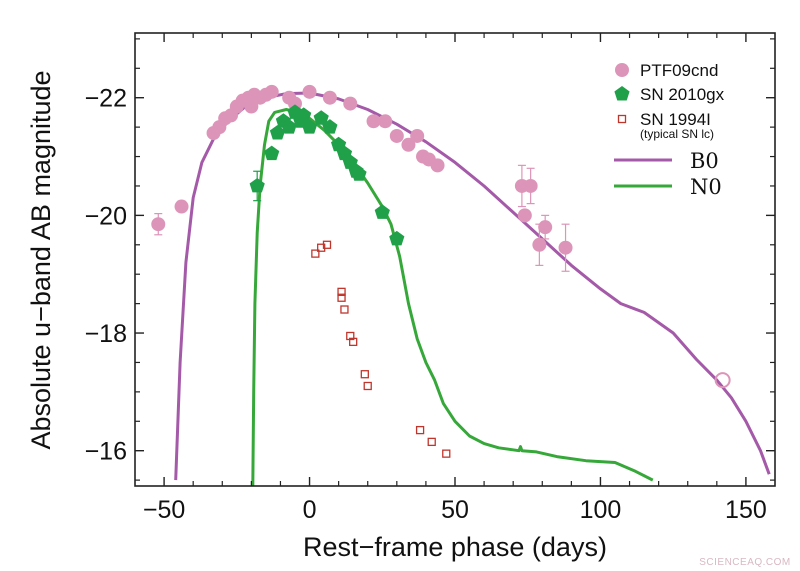 This screenshot has height=571, width=800. I want to click on x-tick-label: 0, so click(310, 510).